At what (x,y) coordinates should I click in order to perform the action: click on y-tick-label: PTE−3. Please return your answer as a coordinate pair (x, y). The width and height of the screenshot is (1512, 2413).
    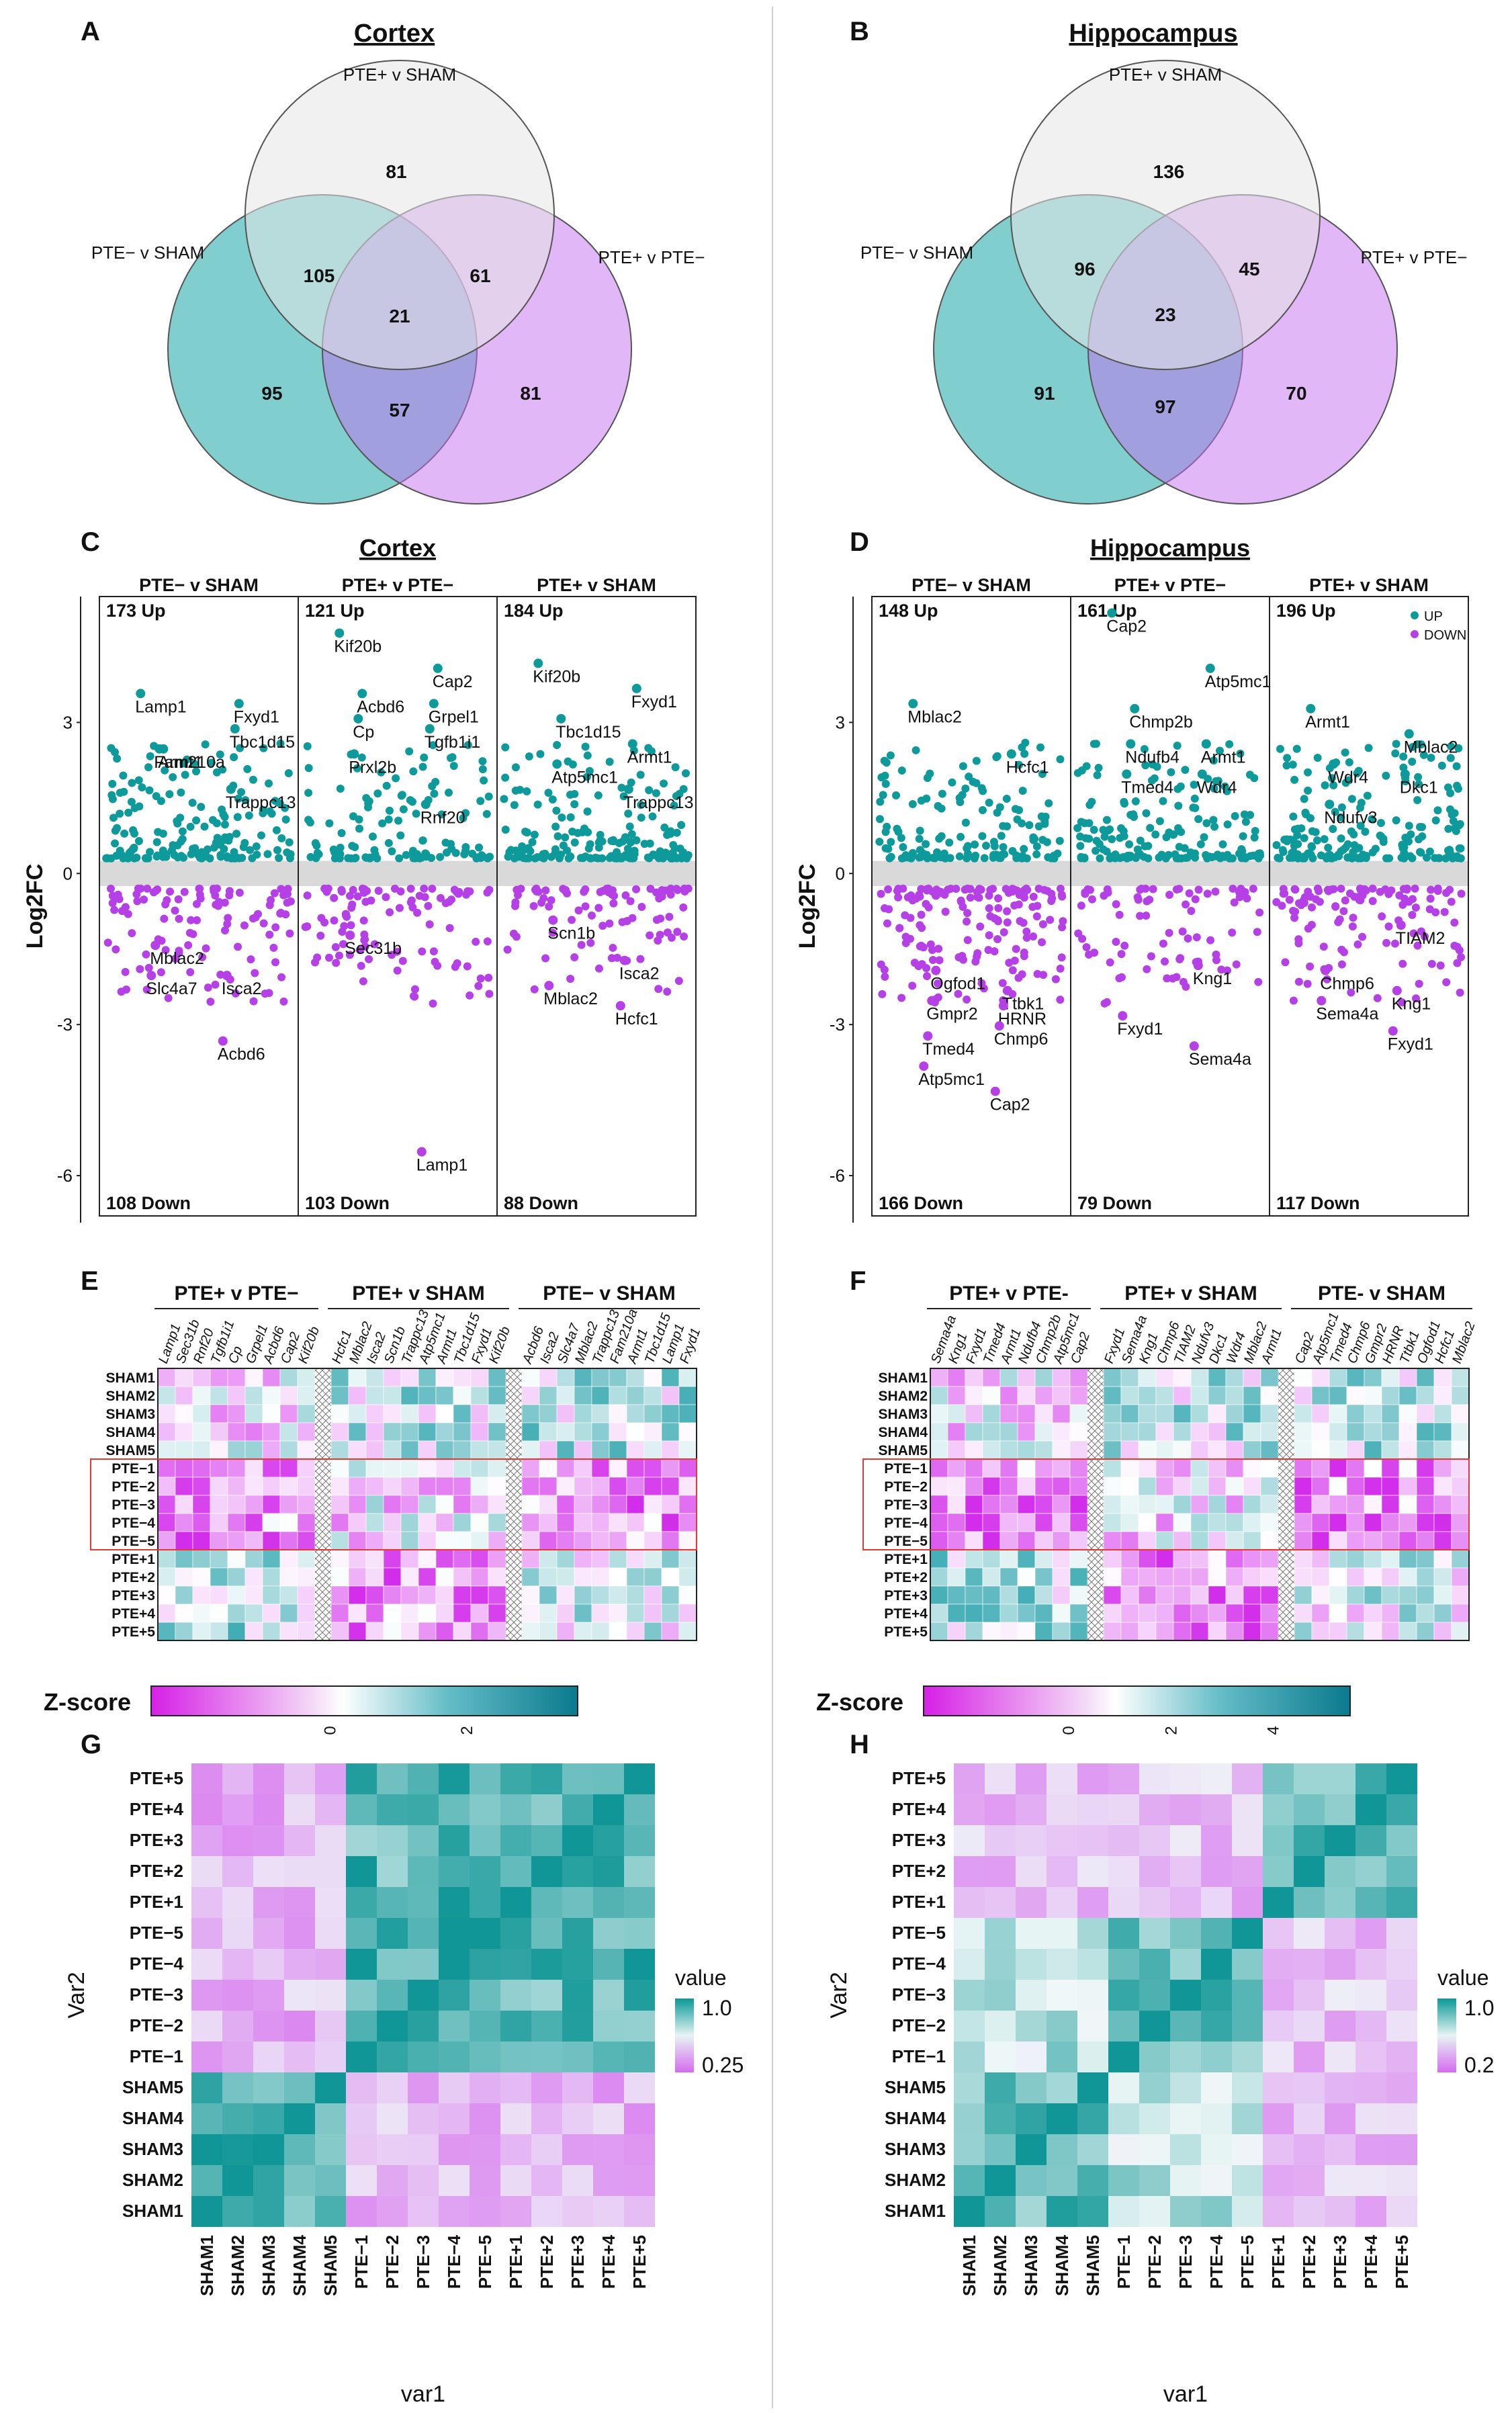
    Looking at the image, I should click on (919, 1994).